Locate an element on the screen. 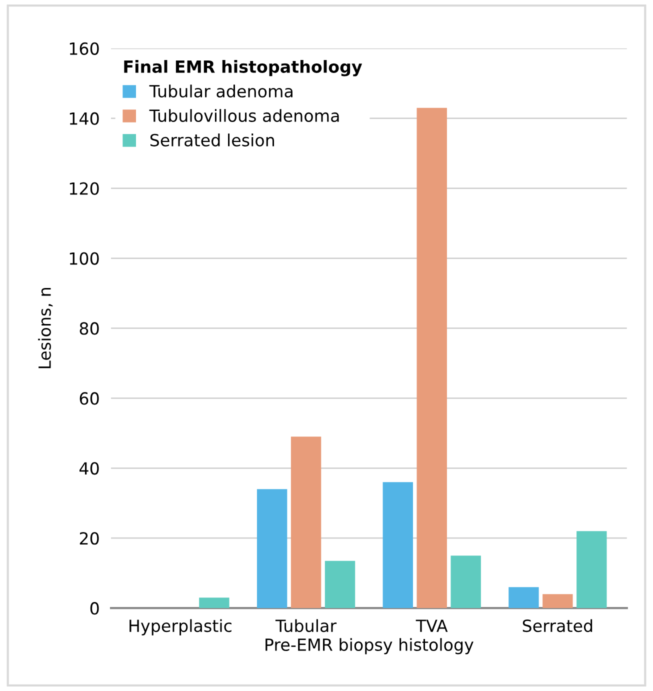  y-tick-label: 140 is located at coordinates (84, 118).